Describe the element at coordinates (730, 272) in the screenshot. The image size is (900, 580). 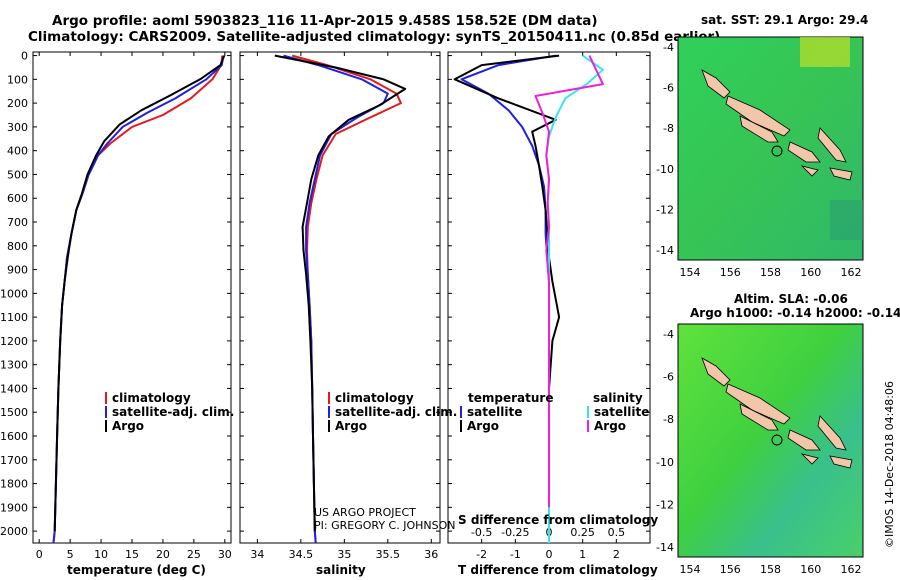
I see `sst-map-lon-tick-label: 156` at that location.